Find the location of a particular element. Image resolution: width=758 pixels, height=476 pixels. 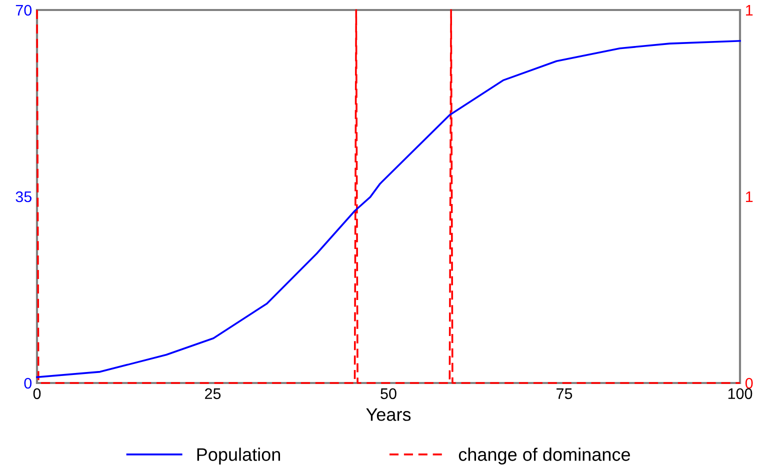

x-tick-label: 100 is located at coordinates (740, 394).